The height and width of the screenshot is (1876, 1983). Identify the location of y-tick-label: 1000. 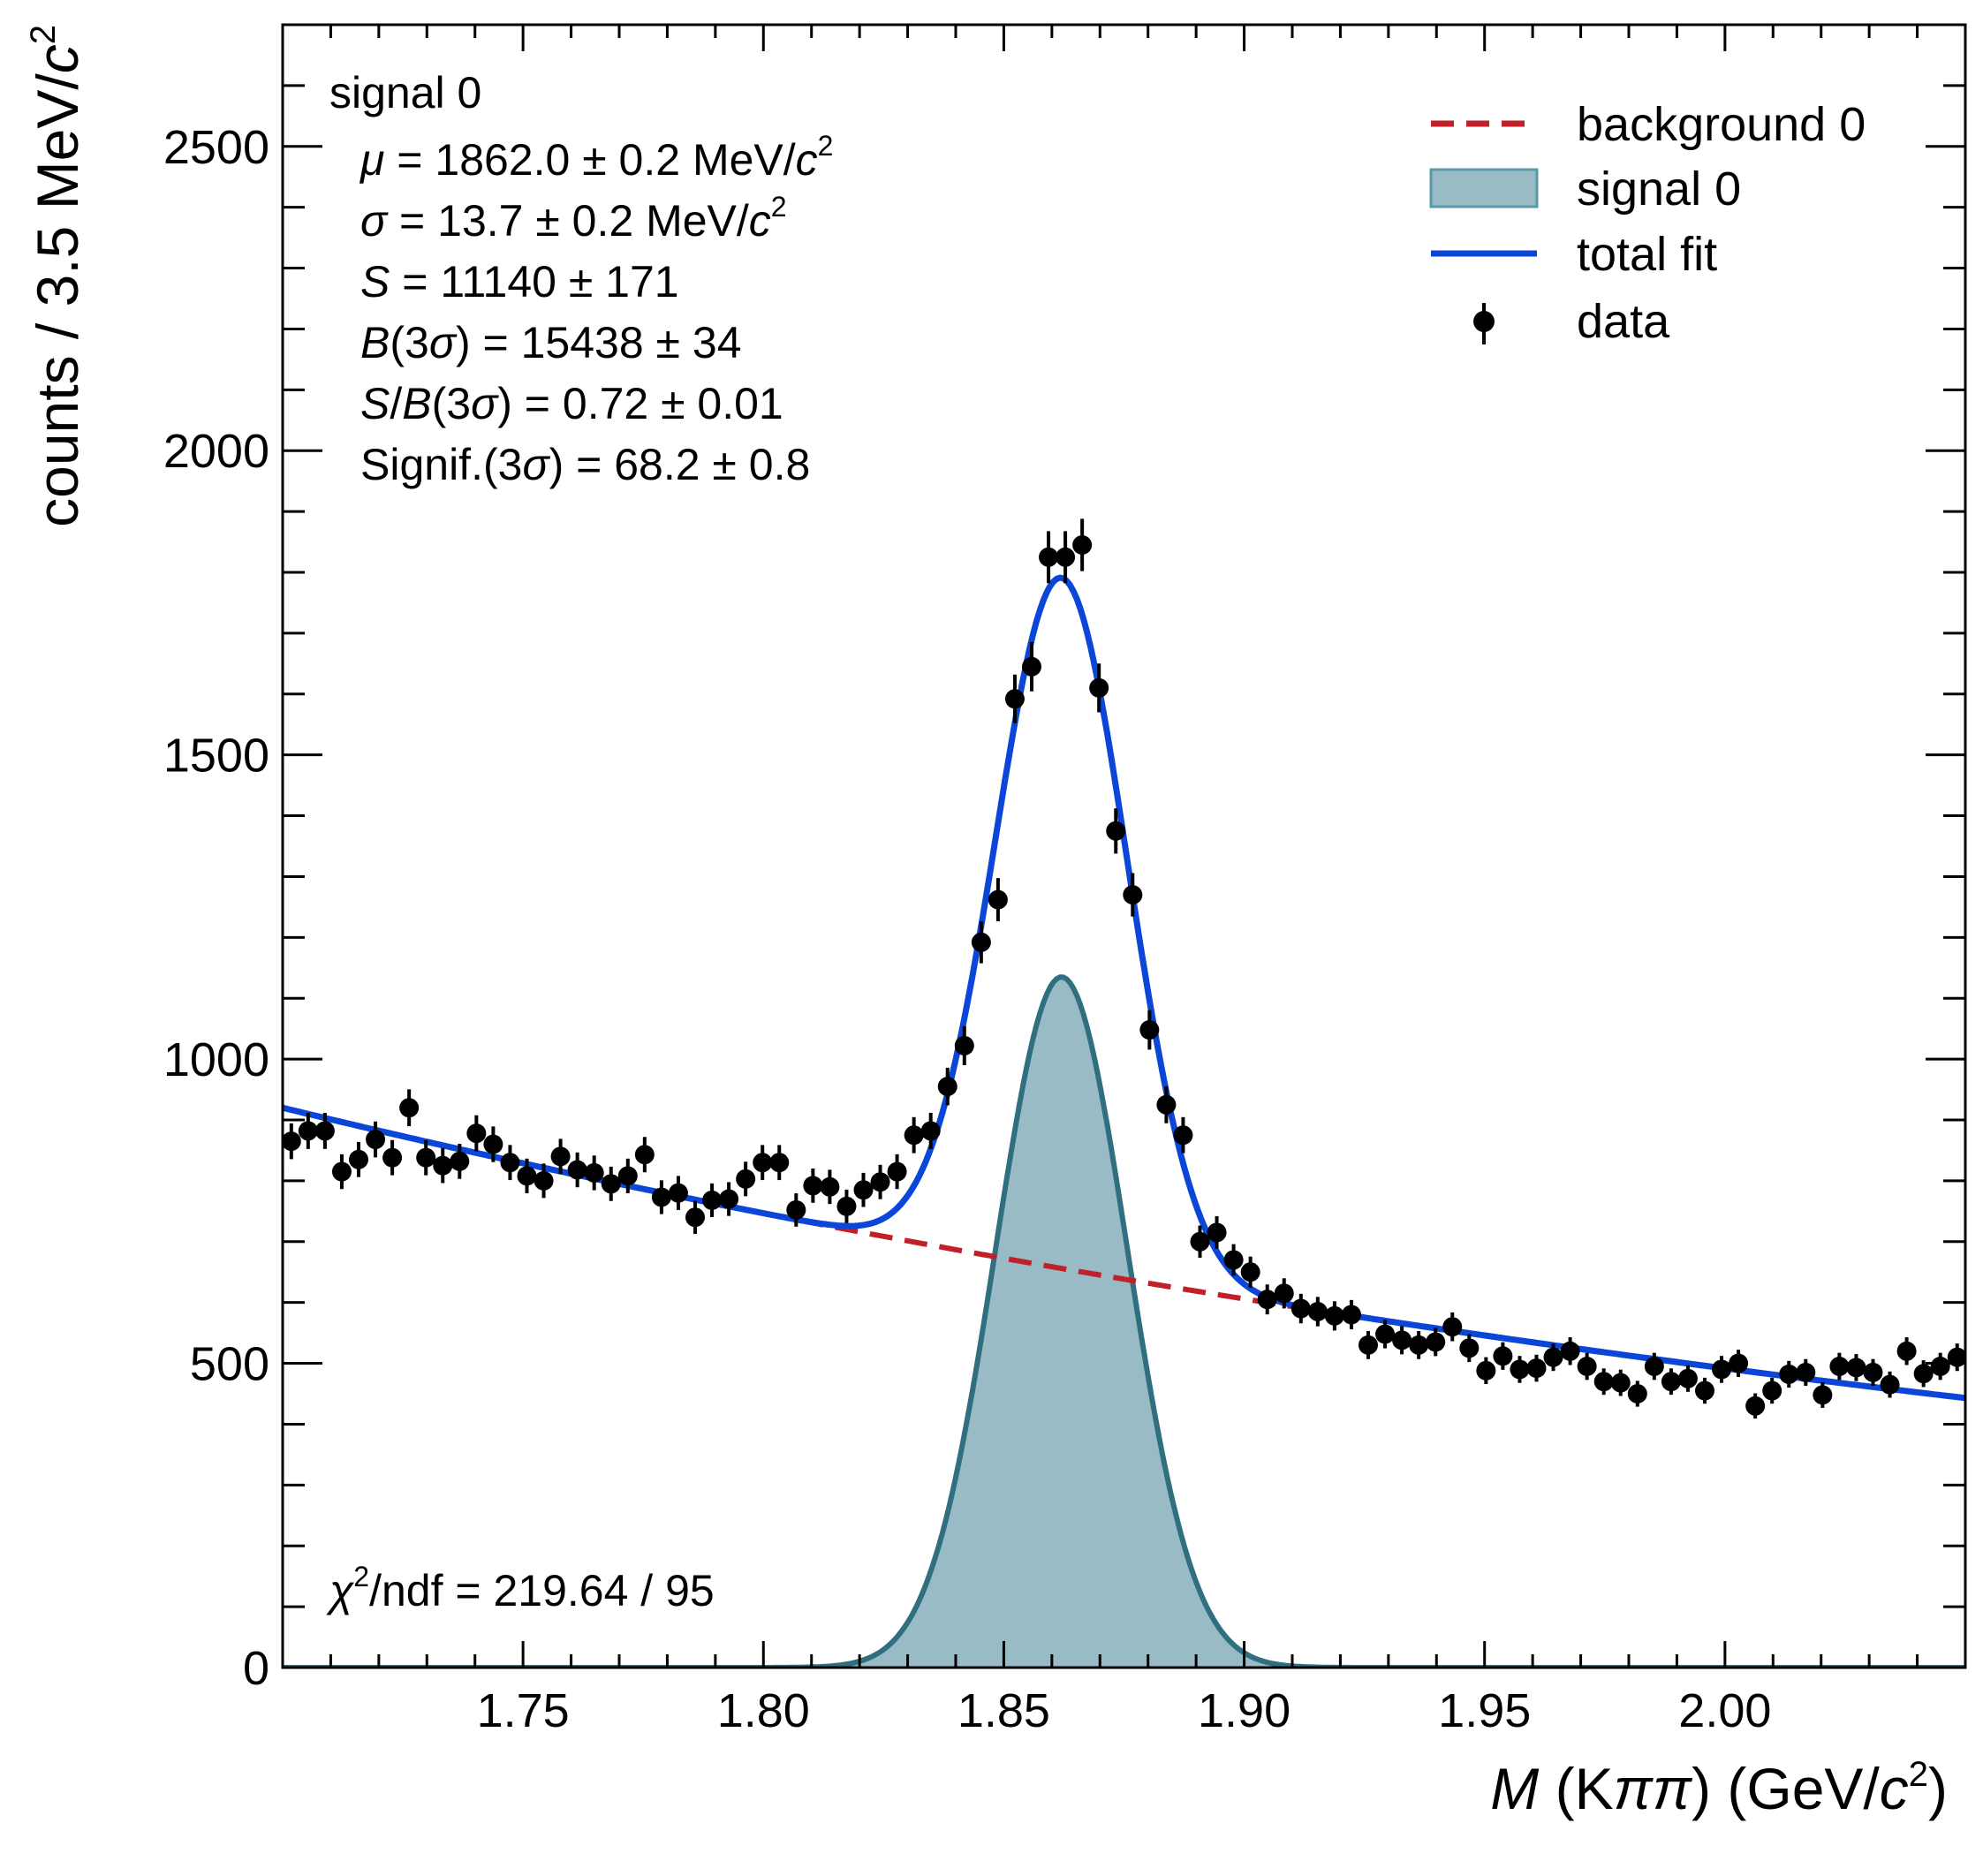
(216, 1059).